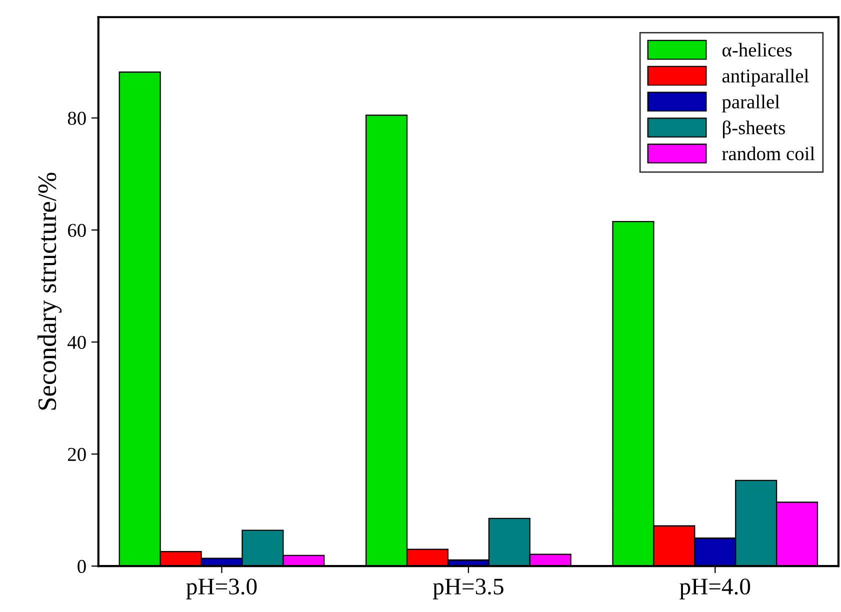  Describe the element at coordinates (82, 567) in the screenshot. I see `y-tick-label: 0` at that location.